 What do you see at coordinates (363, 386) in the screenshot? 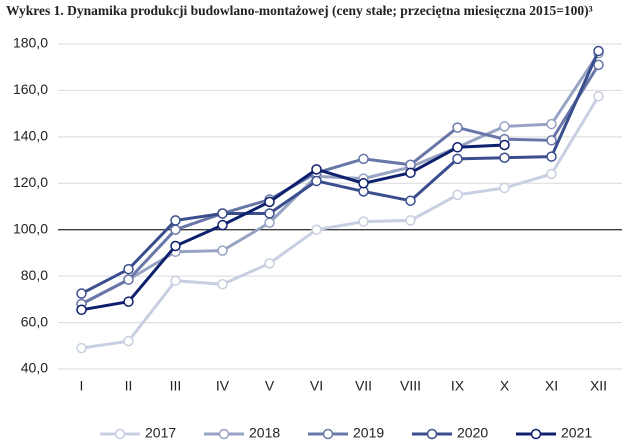
I see `x-tick-label: VII` at bounding box center [363, 386].